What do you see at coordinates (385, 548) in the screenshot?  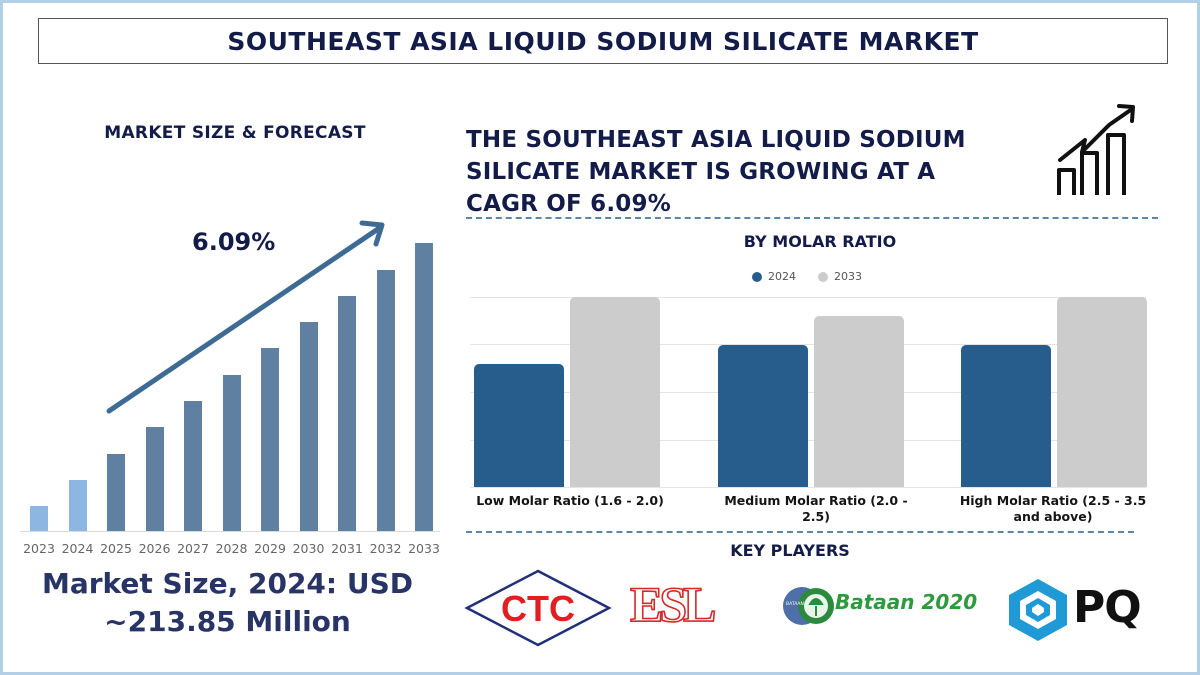 I see `year-label: 2032` at bounding box center [385, 548].